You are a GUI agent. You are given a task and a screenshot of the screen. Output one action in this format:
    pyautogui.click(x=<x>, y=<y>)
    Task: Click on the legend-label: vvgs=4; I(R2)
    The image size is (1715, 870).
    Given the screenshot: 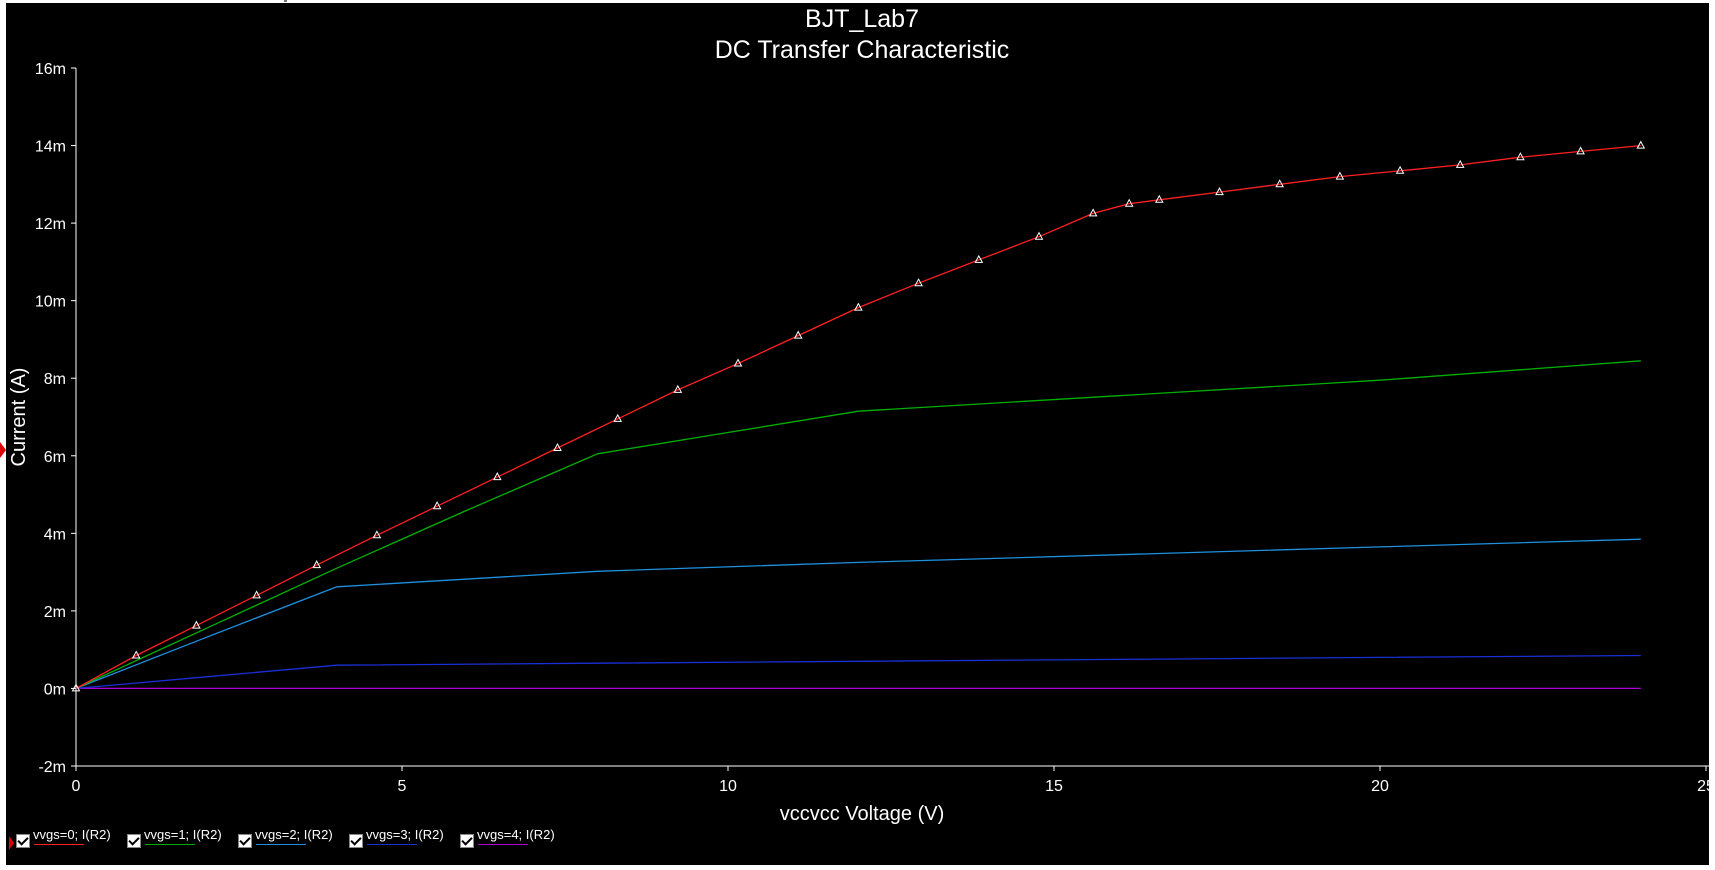 What is the action you would take?
    pyautogui.click(x=516, y=834)
    